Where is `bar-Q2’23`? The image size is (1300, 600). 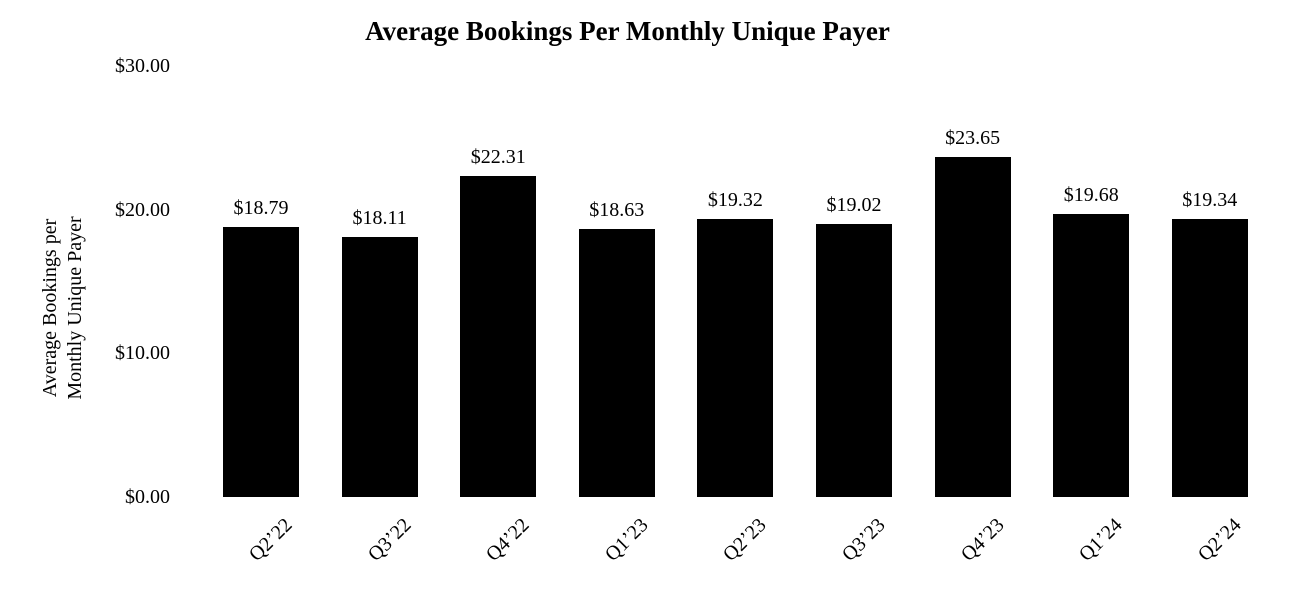
bar-Q2’23 is located at coordinates (735, 358).